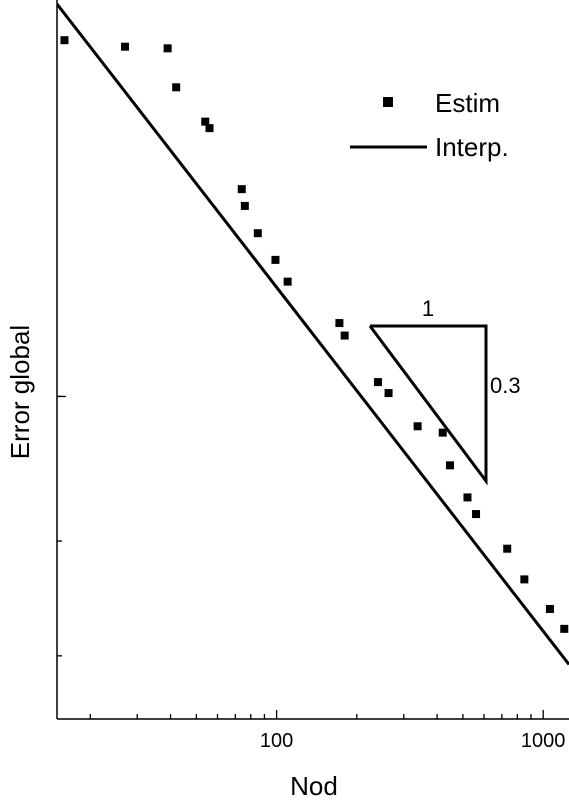  I want to click on legend-label: Estim, so click(467, 103).